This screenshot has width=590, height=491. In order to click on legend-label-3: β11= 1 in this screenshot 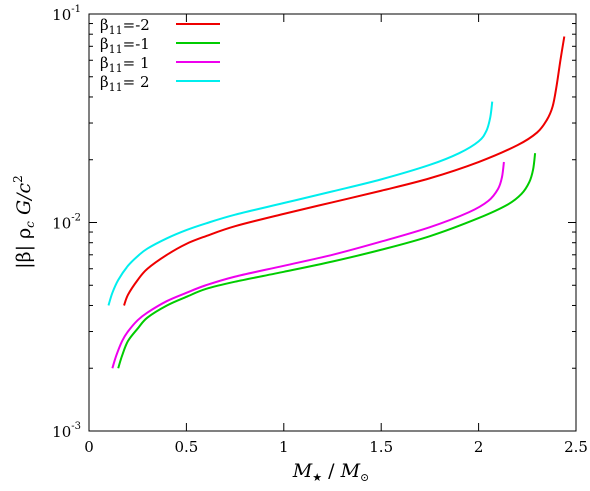, I will do `click(125, 64)`.